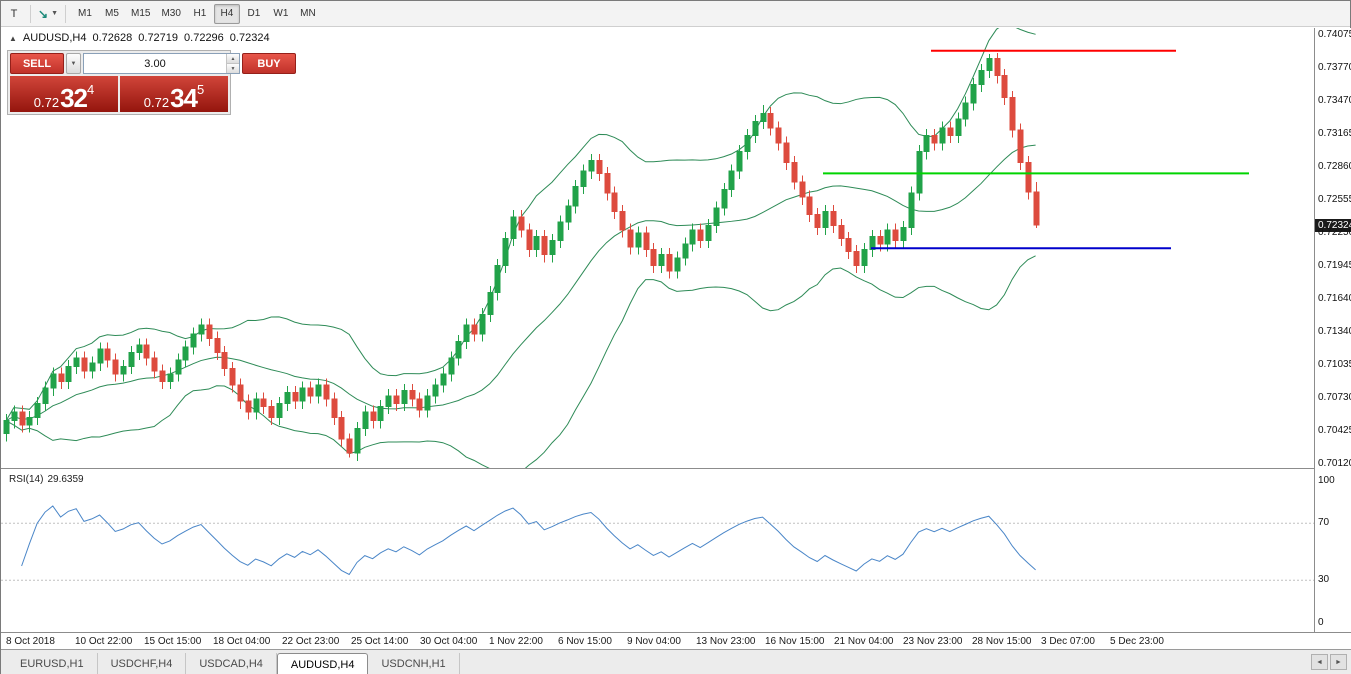 This screenshot has width=1351, height=674. Describe the element at coordinates (37, 63) in the screenshot. I see `sell-button: SELL` at that location.